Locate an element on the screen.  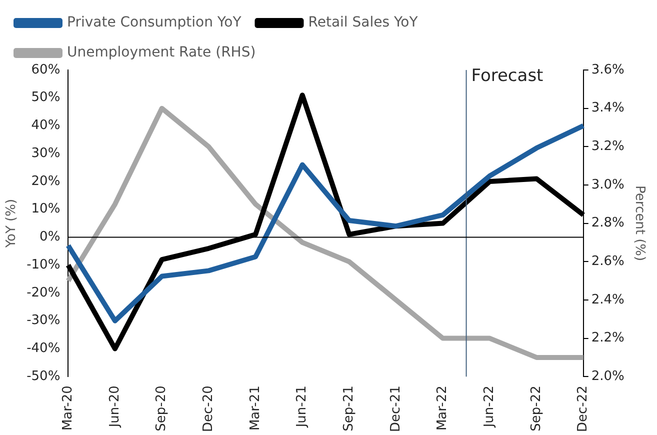
x-tick-label: Dec-21 is located at coordinates (396, 409).